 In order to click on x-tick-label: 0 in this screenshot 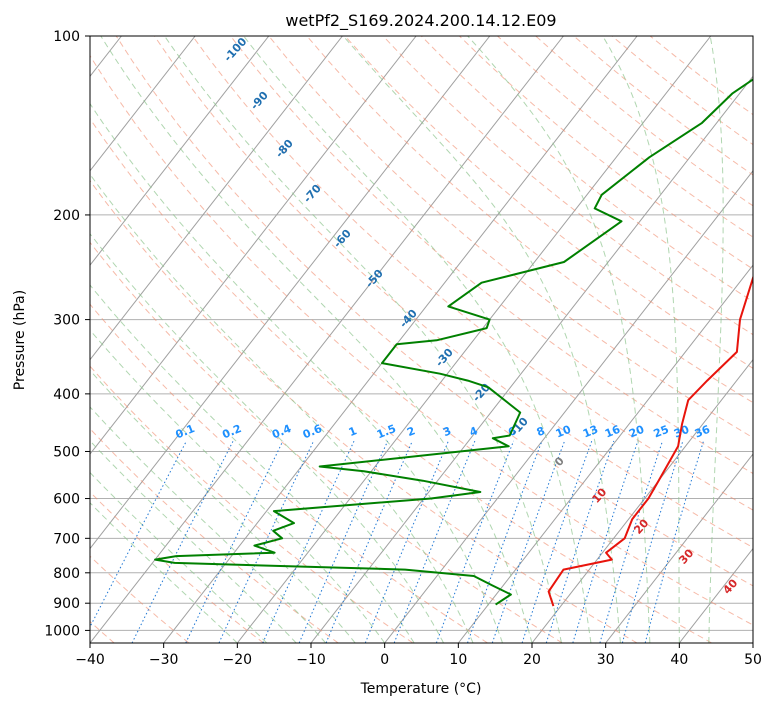, I will do `click(384, 660)`.